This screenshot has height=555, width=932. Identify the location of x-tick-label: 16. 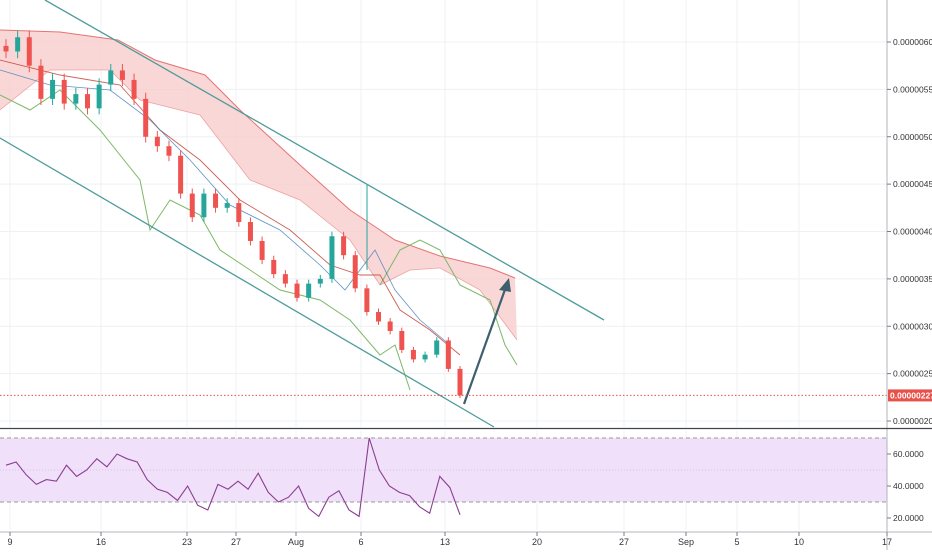
(101, 542).